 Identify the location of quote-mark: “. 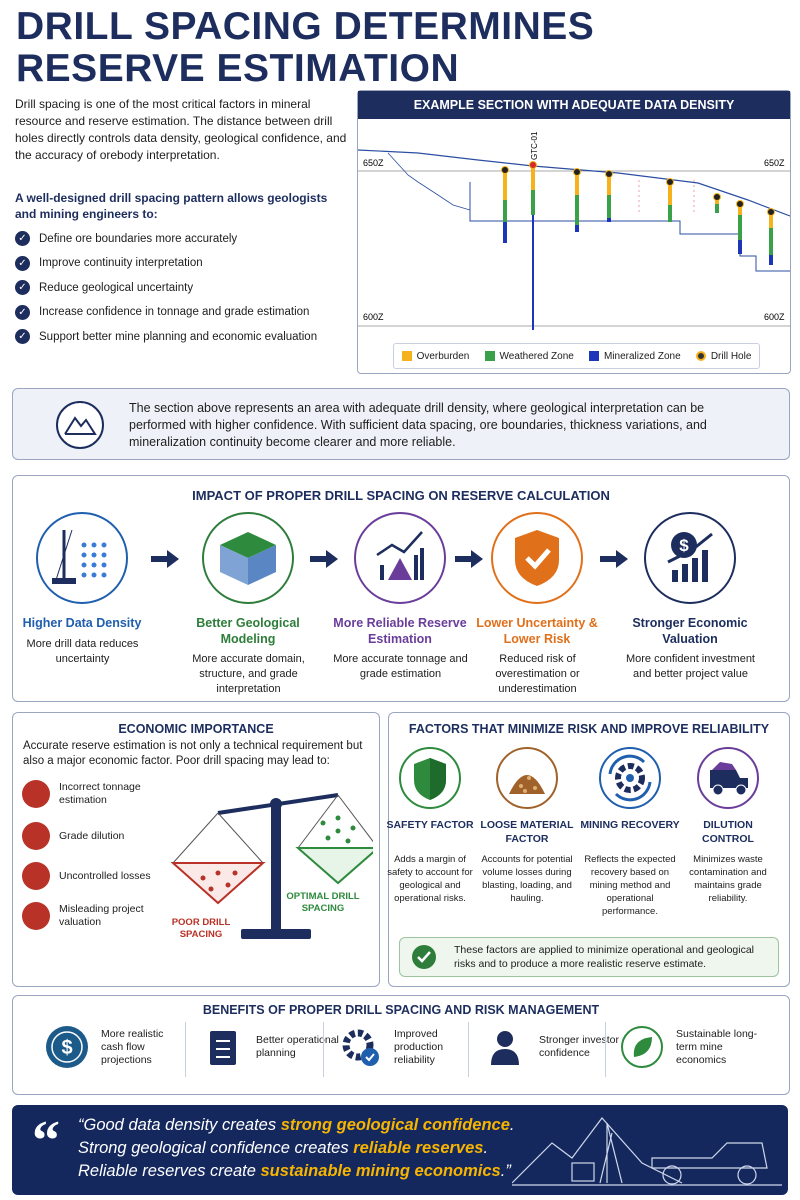
(46, 1141).